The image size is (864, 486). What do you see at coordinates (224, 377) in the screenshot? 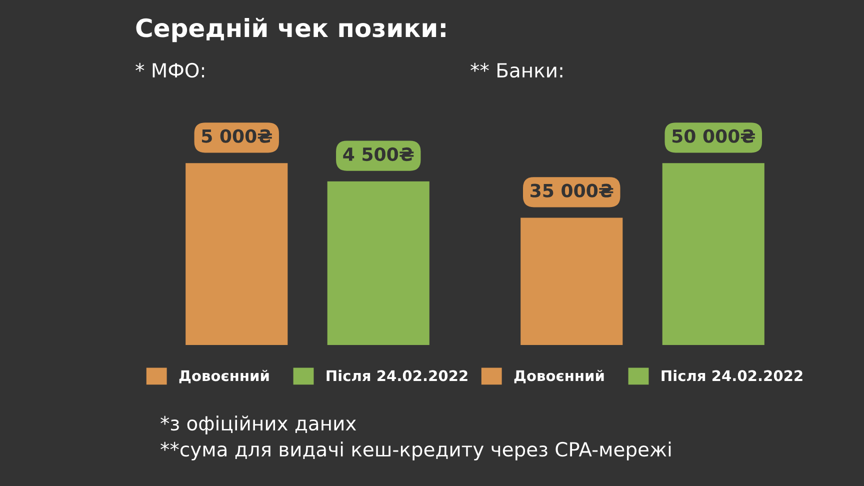
I see `legend-label: Довоєнний` at bounding box center [224, 377].